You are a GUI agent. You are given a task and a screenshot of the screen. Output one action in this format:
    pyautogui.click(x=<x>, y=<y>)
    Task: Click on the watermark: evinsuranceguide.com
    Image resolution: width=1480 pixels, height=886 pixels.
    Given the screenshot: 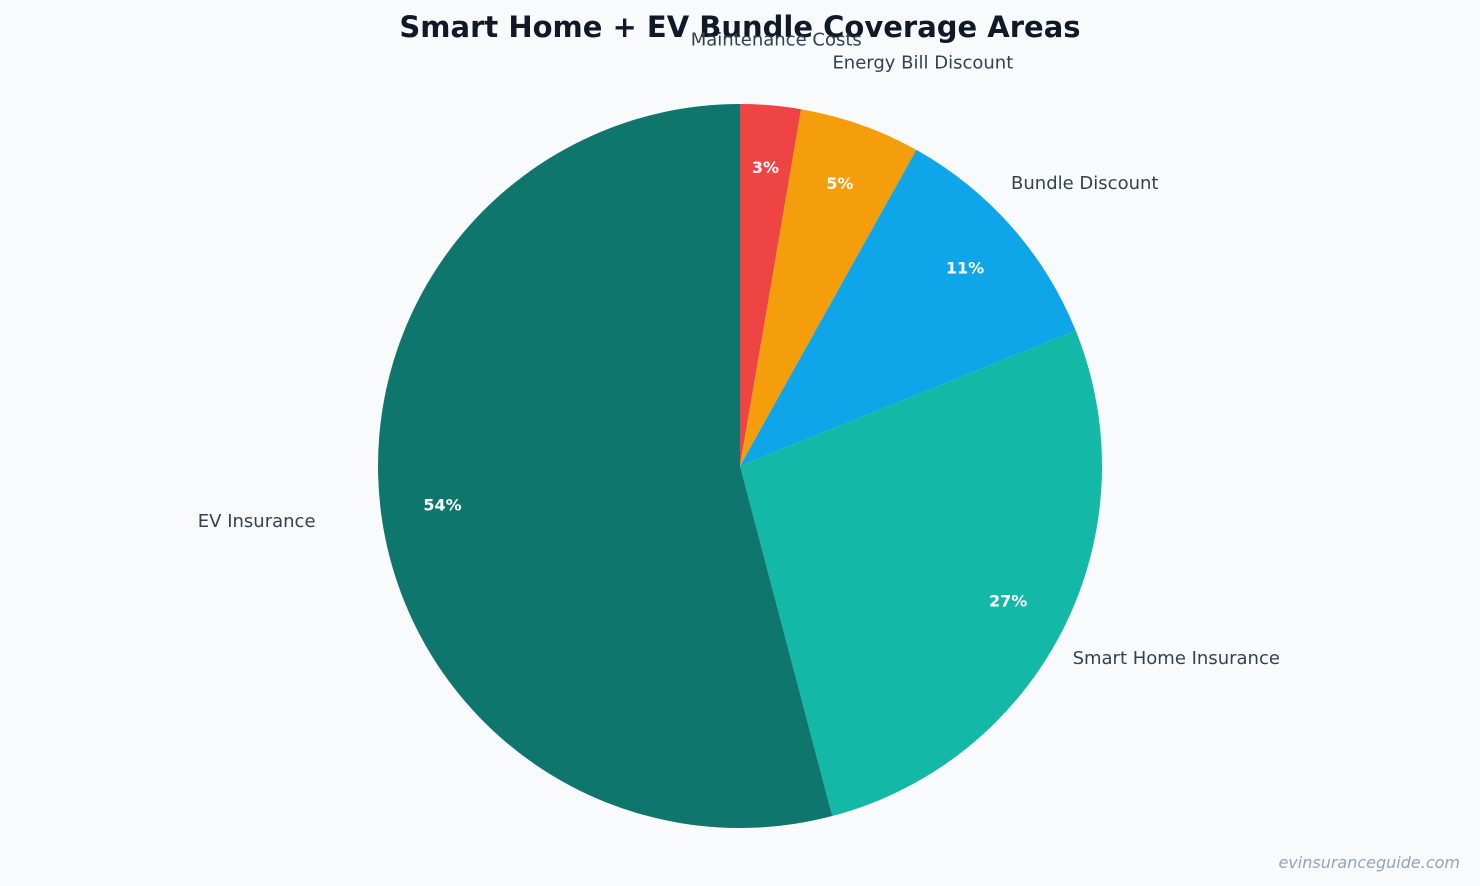 What is the action you would take?
    pyautogui.click(x=1369, y=862)
    